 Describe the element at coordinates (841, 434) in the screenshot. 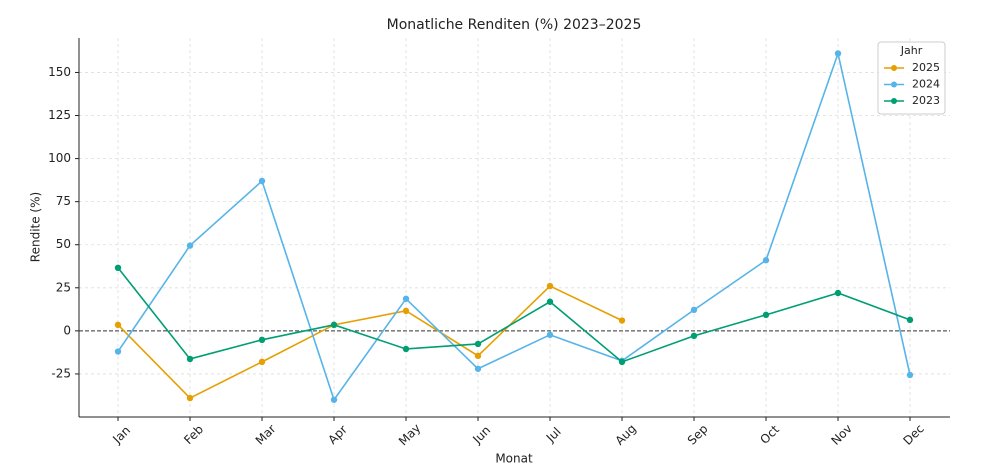

I see `x-tick-label: Nov` at that location.